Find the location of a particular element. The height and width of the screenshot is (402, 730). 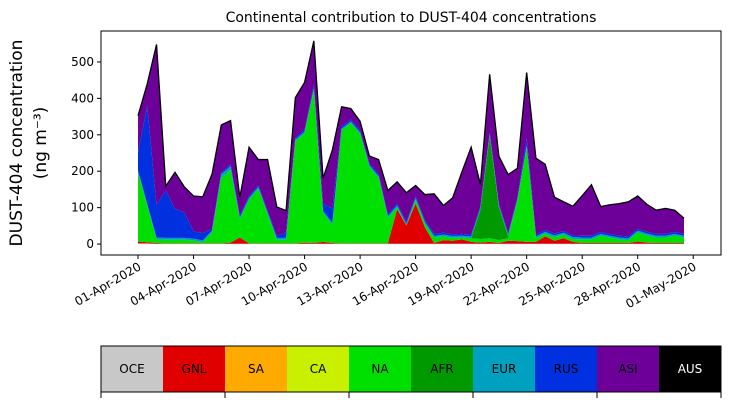

legend-label-rus: RUS is located at coordinates (566, 369).